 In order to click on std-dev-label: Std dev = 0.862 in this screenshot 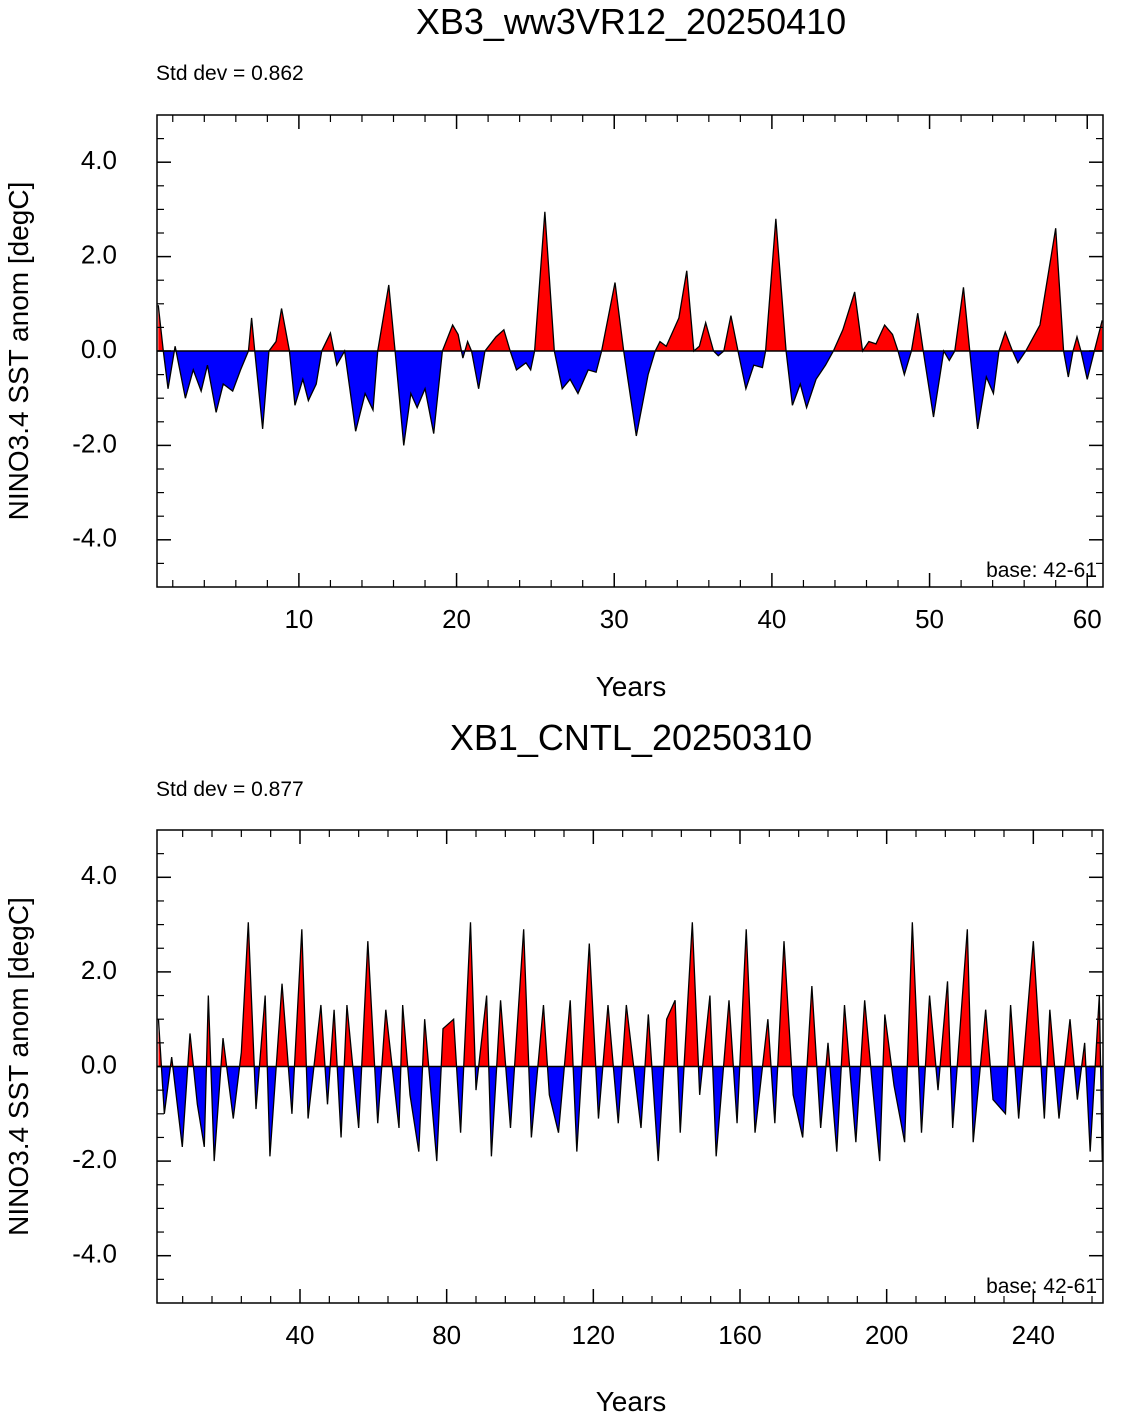, I will do `click(230, 73)`.